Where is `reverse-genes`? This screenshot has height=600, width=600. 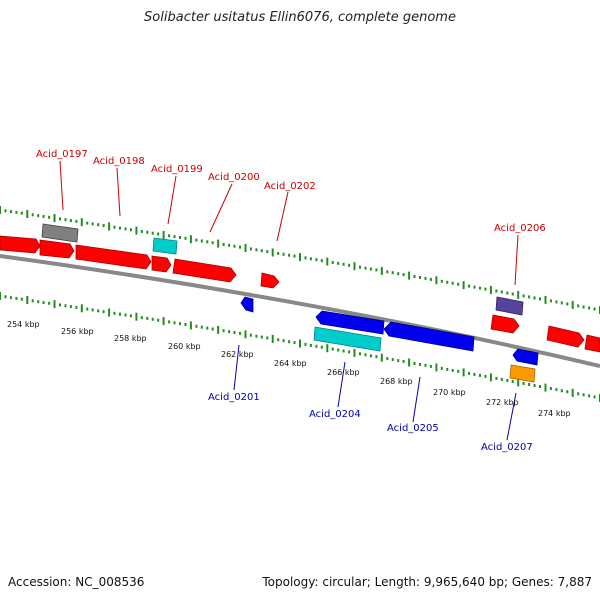 reverse-genes is located at coordinates (389, 339).